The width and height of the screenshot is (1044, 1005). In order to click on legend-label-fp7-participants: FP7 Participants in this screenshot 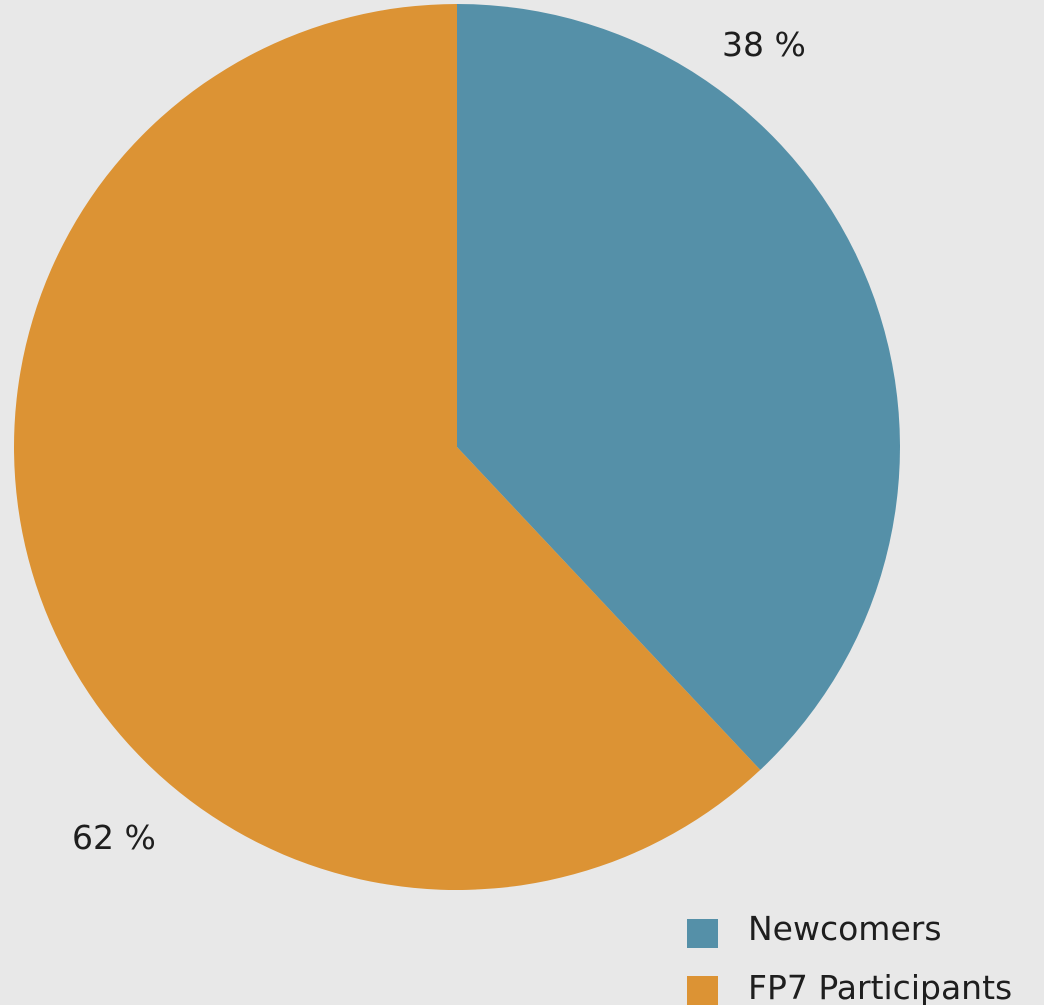, I will do `click(880, 986)`.